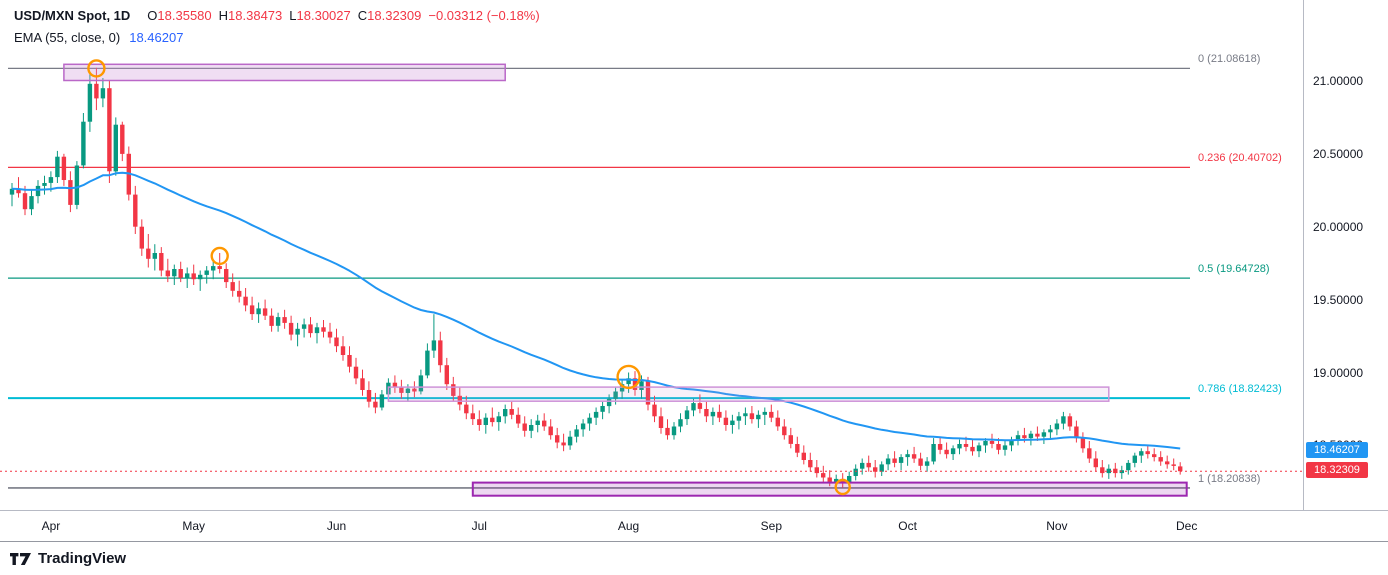  What do you see at coordinates (152, 15) in the screenshot?
I see `open-label: O` at bounding box center [152, 15].